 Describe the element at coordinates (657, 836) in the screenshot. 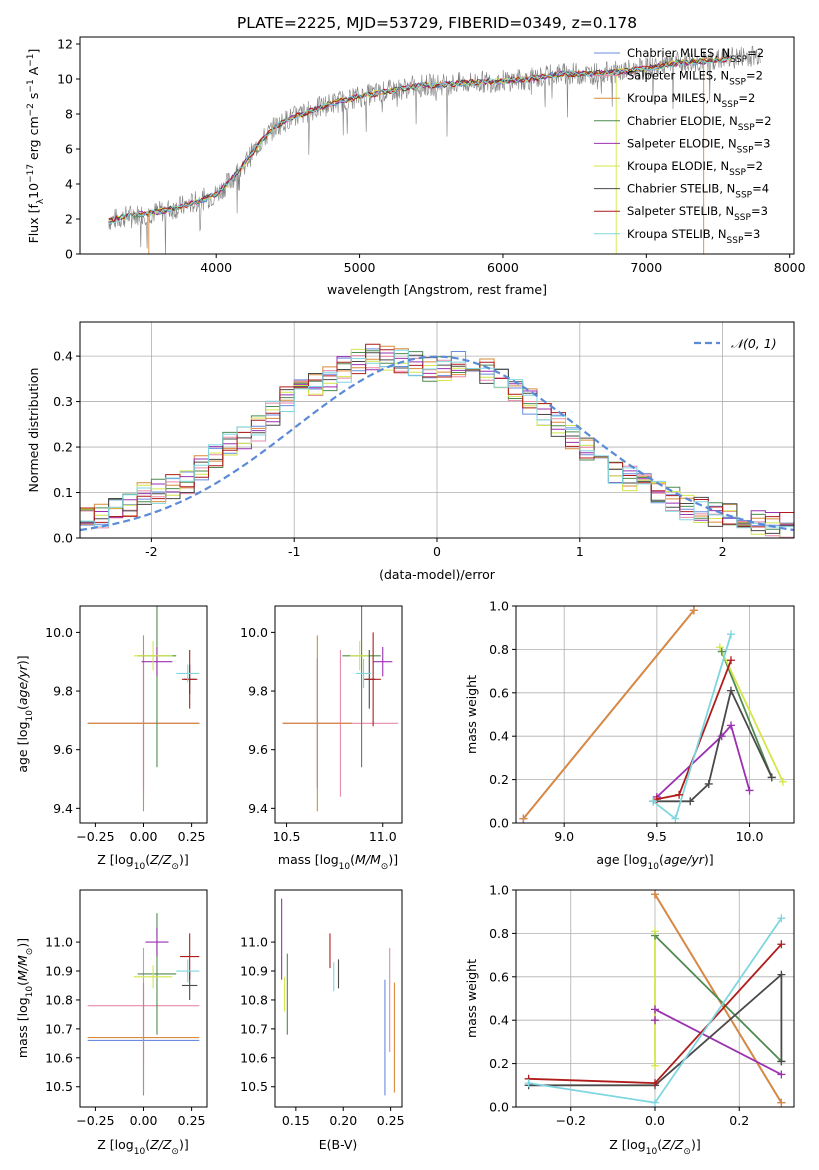

I see `x-tick-label: 9.5` at that location.